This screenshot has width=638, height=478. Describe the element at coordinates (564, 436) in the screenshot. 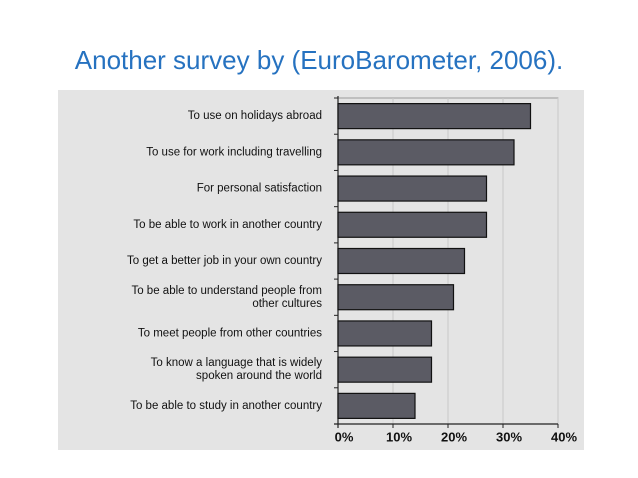

I see `x-tick-label: 40%` at that location.